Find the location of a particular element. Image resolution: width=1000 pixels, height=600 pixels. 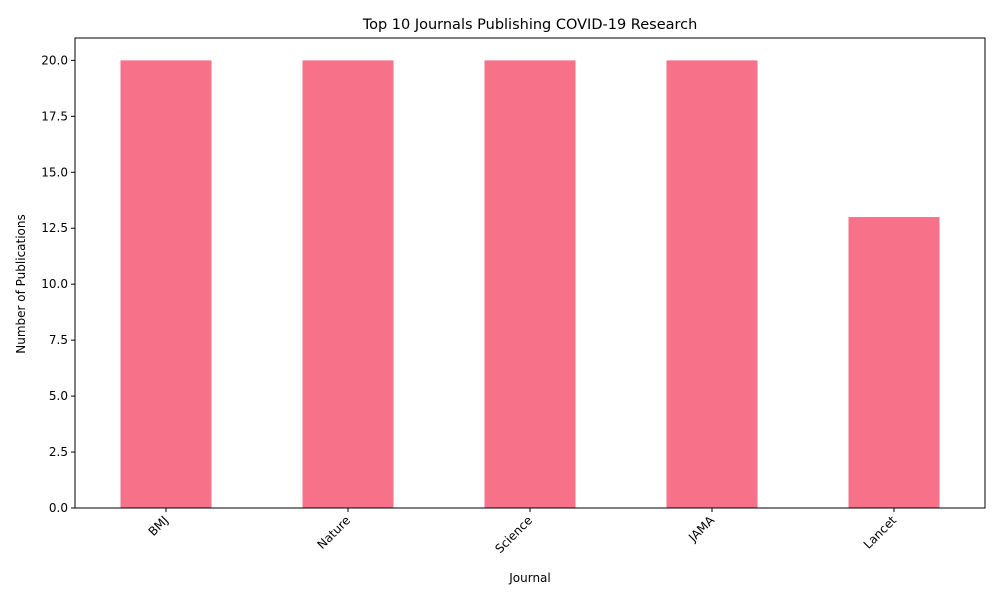

x-tick-label-jama: JAMA is located at coordinates (701, 529).